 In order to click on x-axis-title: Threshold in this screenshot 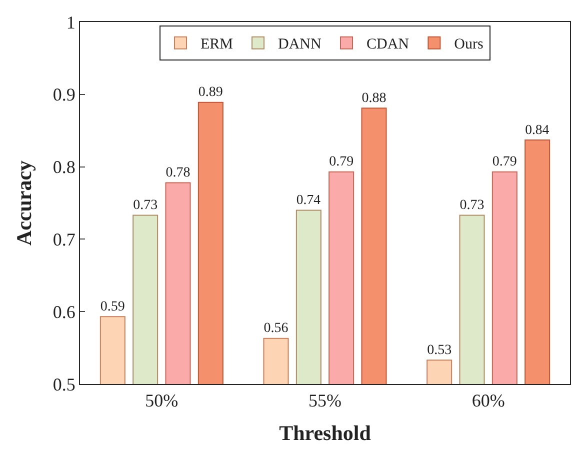, I will do `click(325, 432)`.